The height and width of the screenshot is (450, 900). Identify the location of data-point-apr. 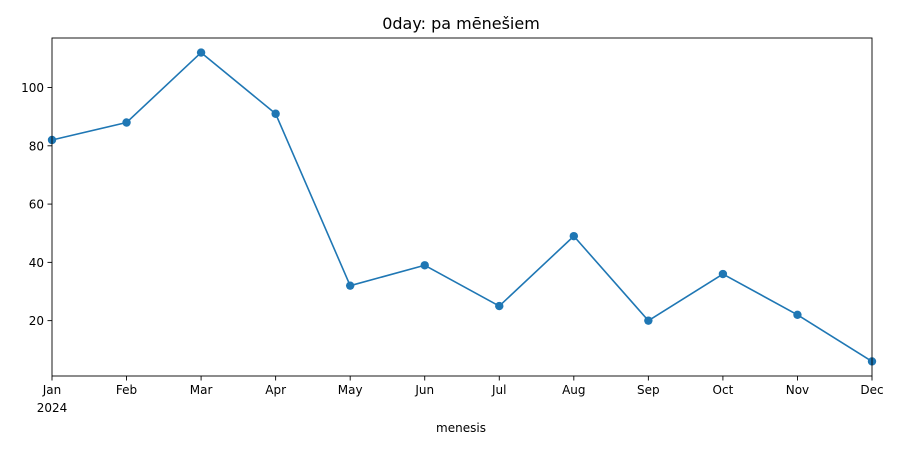
(275, 113).